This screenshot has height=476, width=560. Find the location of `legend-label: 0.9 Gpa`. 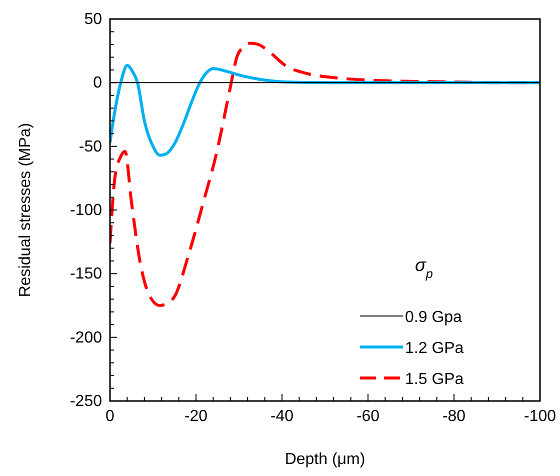

legend-label: 0.9 Gpa is located at coordinates (433, 317).